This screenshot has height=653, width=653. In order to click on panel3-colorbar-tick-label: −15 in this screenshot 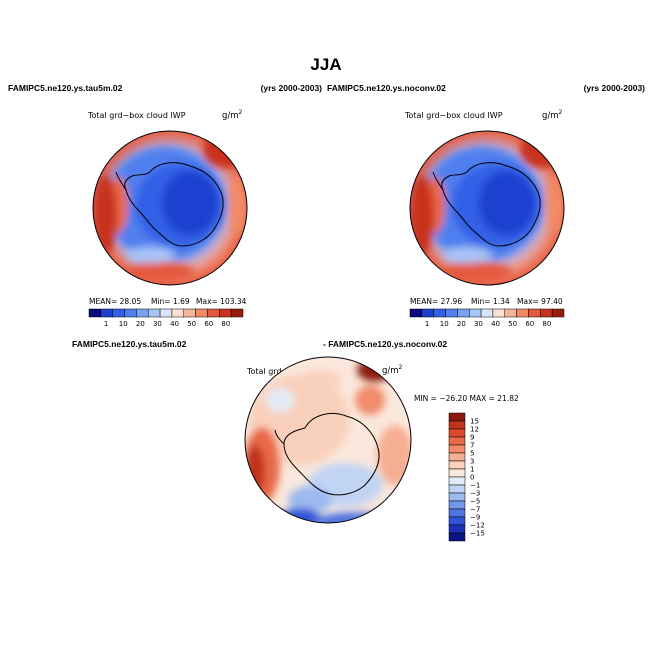, I will do `click(477, 534)`.